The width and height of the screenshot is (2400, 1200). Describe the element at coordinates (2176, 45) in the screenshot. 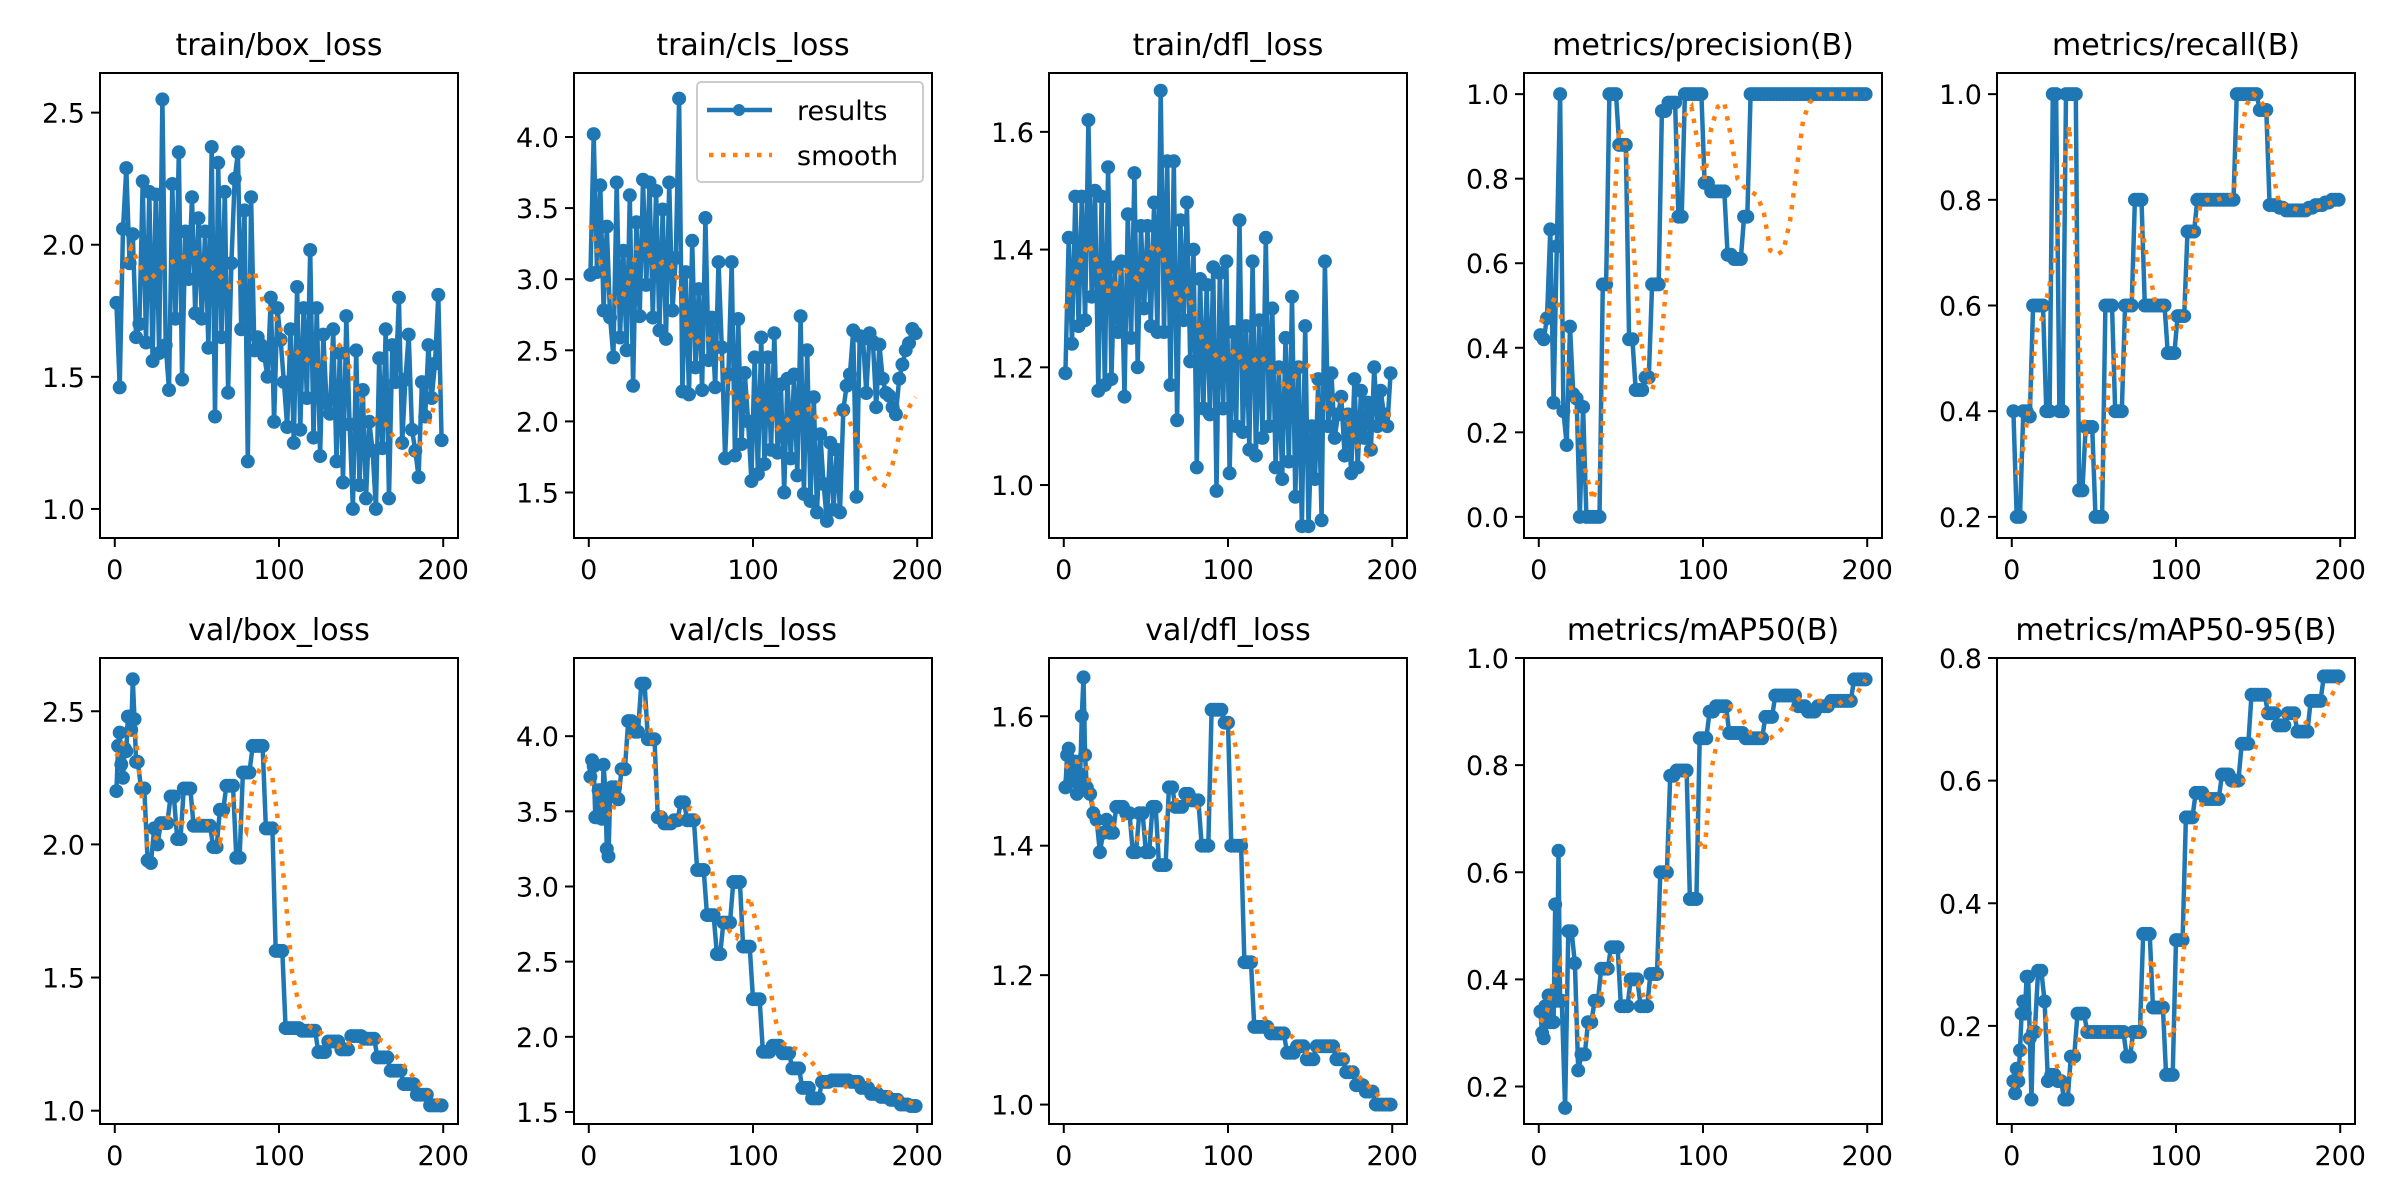

I see `subplot-title: metrics/recall(B)` at that location.